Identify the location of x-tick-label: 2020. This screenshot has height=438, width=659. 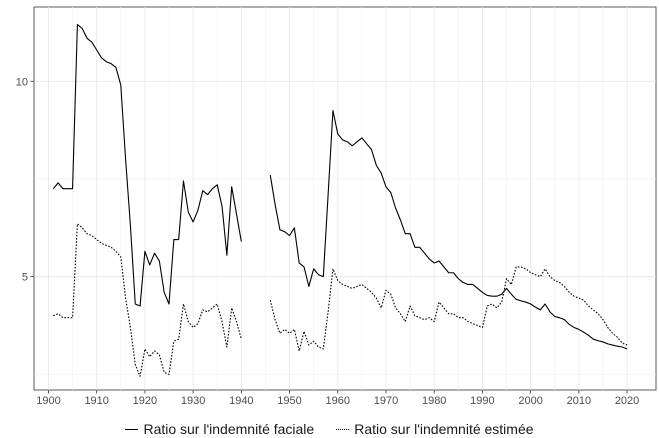
(627, 401).